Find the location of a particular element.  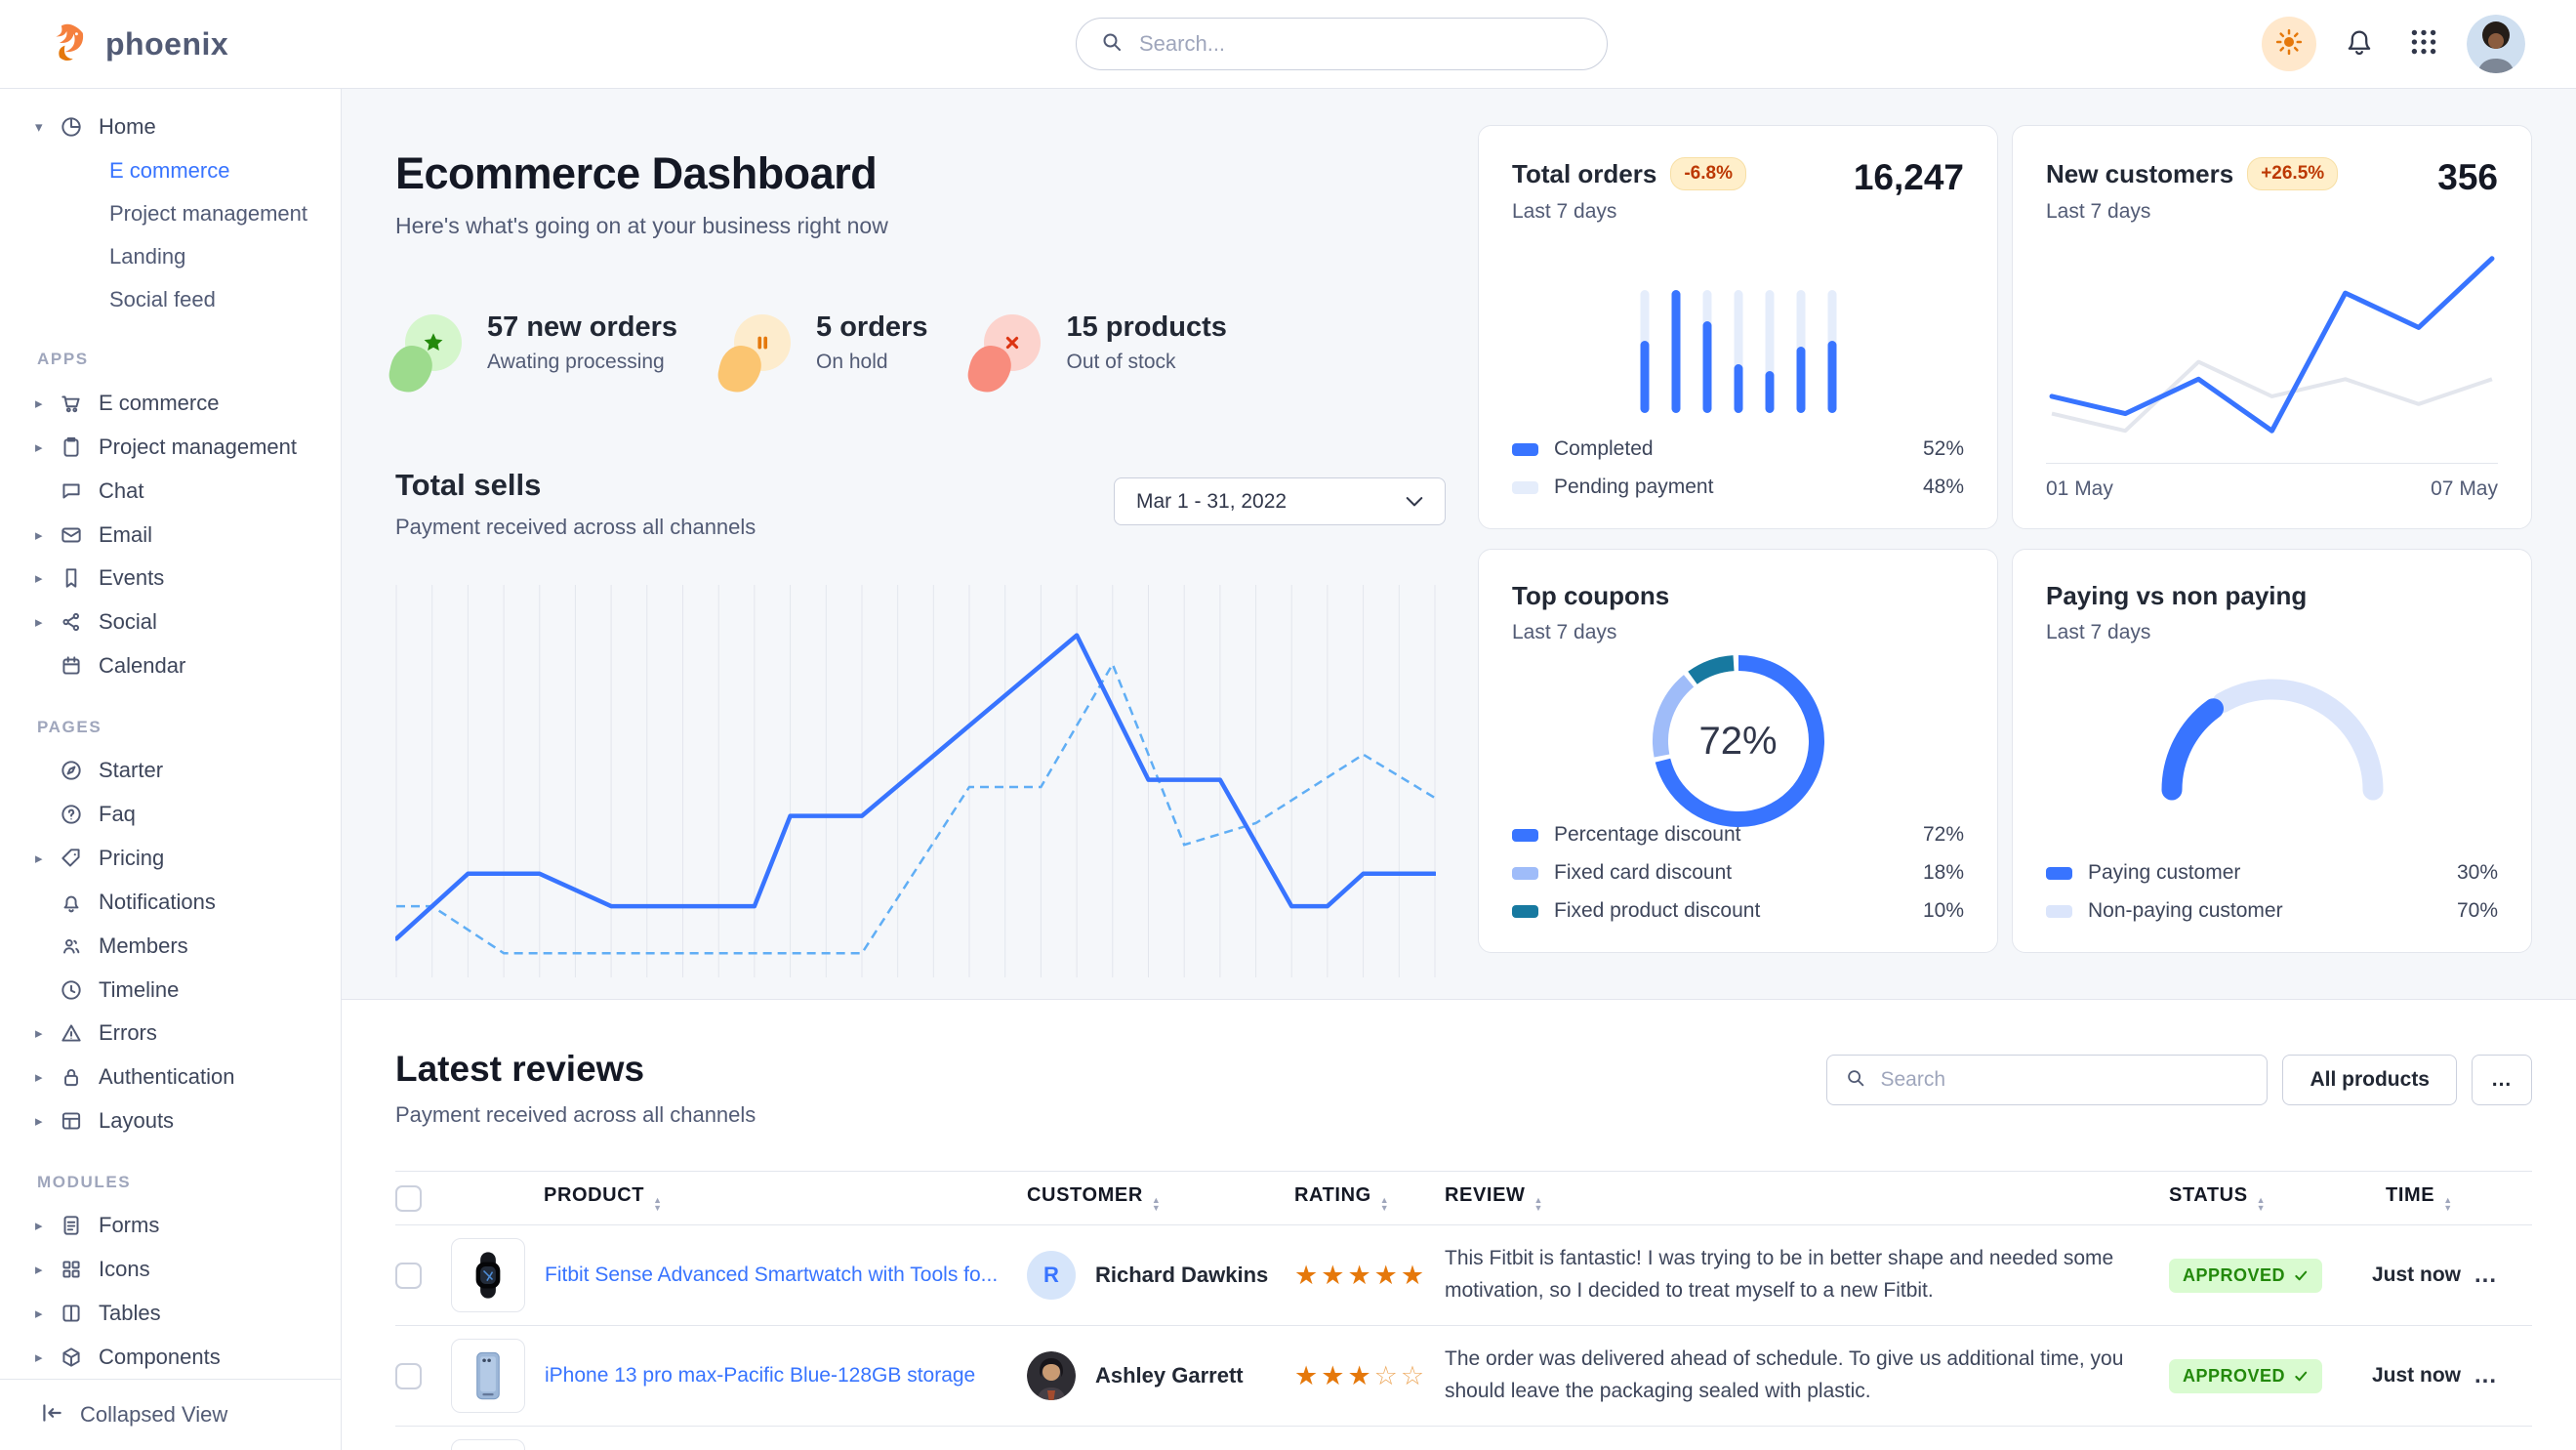

sidebar-item-errors: ▸ Errors is located at coordinates (96, 1033).